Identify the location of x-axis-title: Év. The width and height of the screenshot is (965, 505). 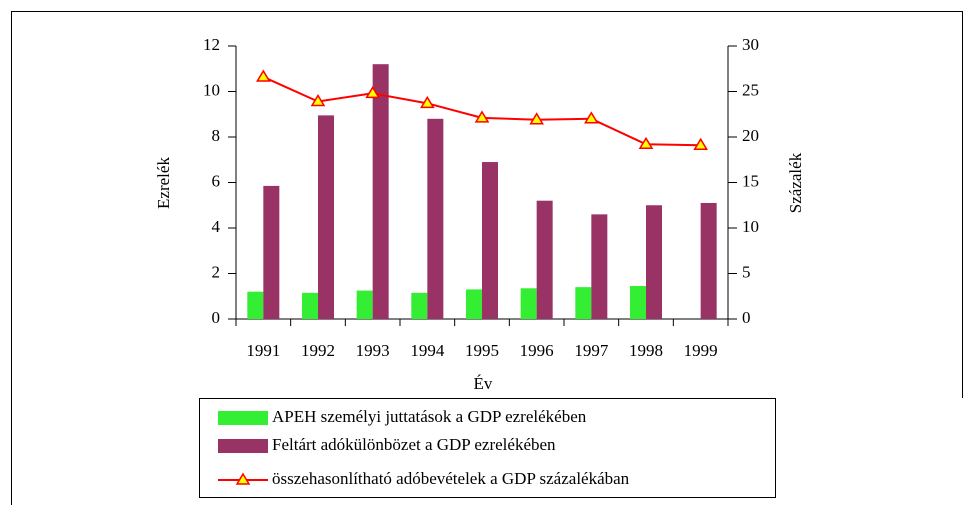
(483, 383).